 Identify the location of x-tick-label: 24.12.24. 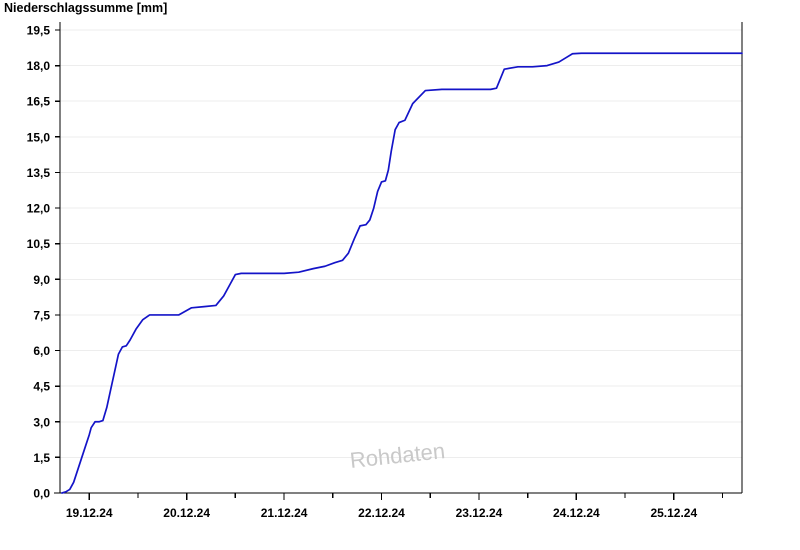
(576, 513).